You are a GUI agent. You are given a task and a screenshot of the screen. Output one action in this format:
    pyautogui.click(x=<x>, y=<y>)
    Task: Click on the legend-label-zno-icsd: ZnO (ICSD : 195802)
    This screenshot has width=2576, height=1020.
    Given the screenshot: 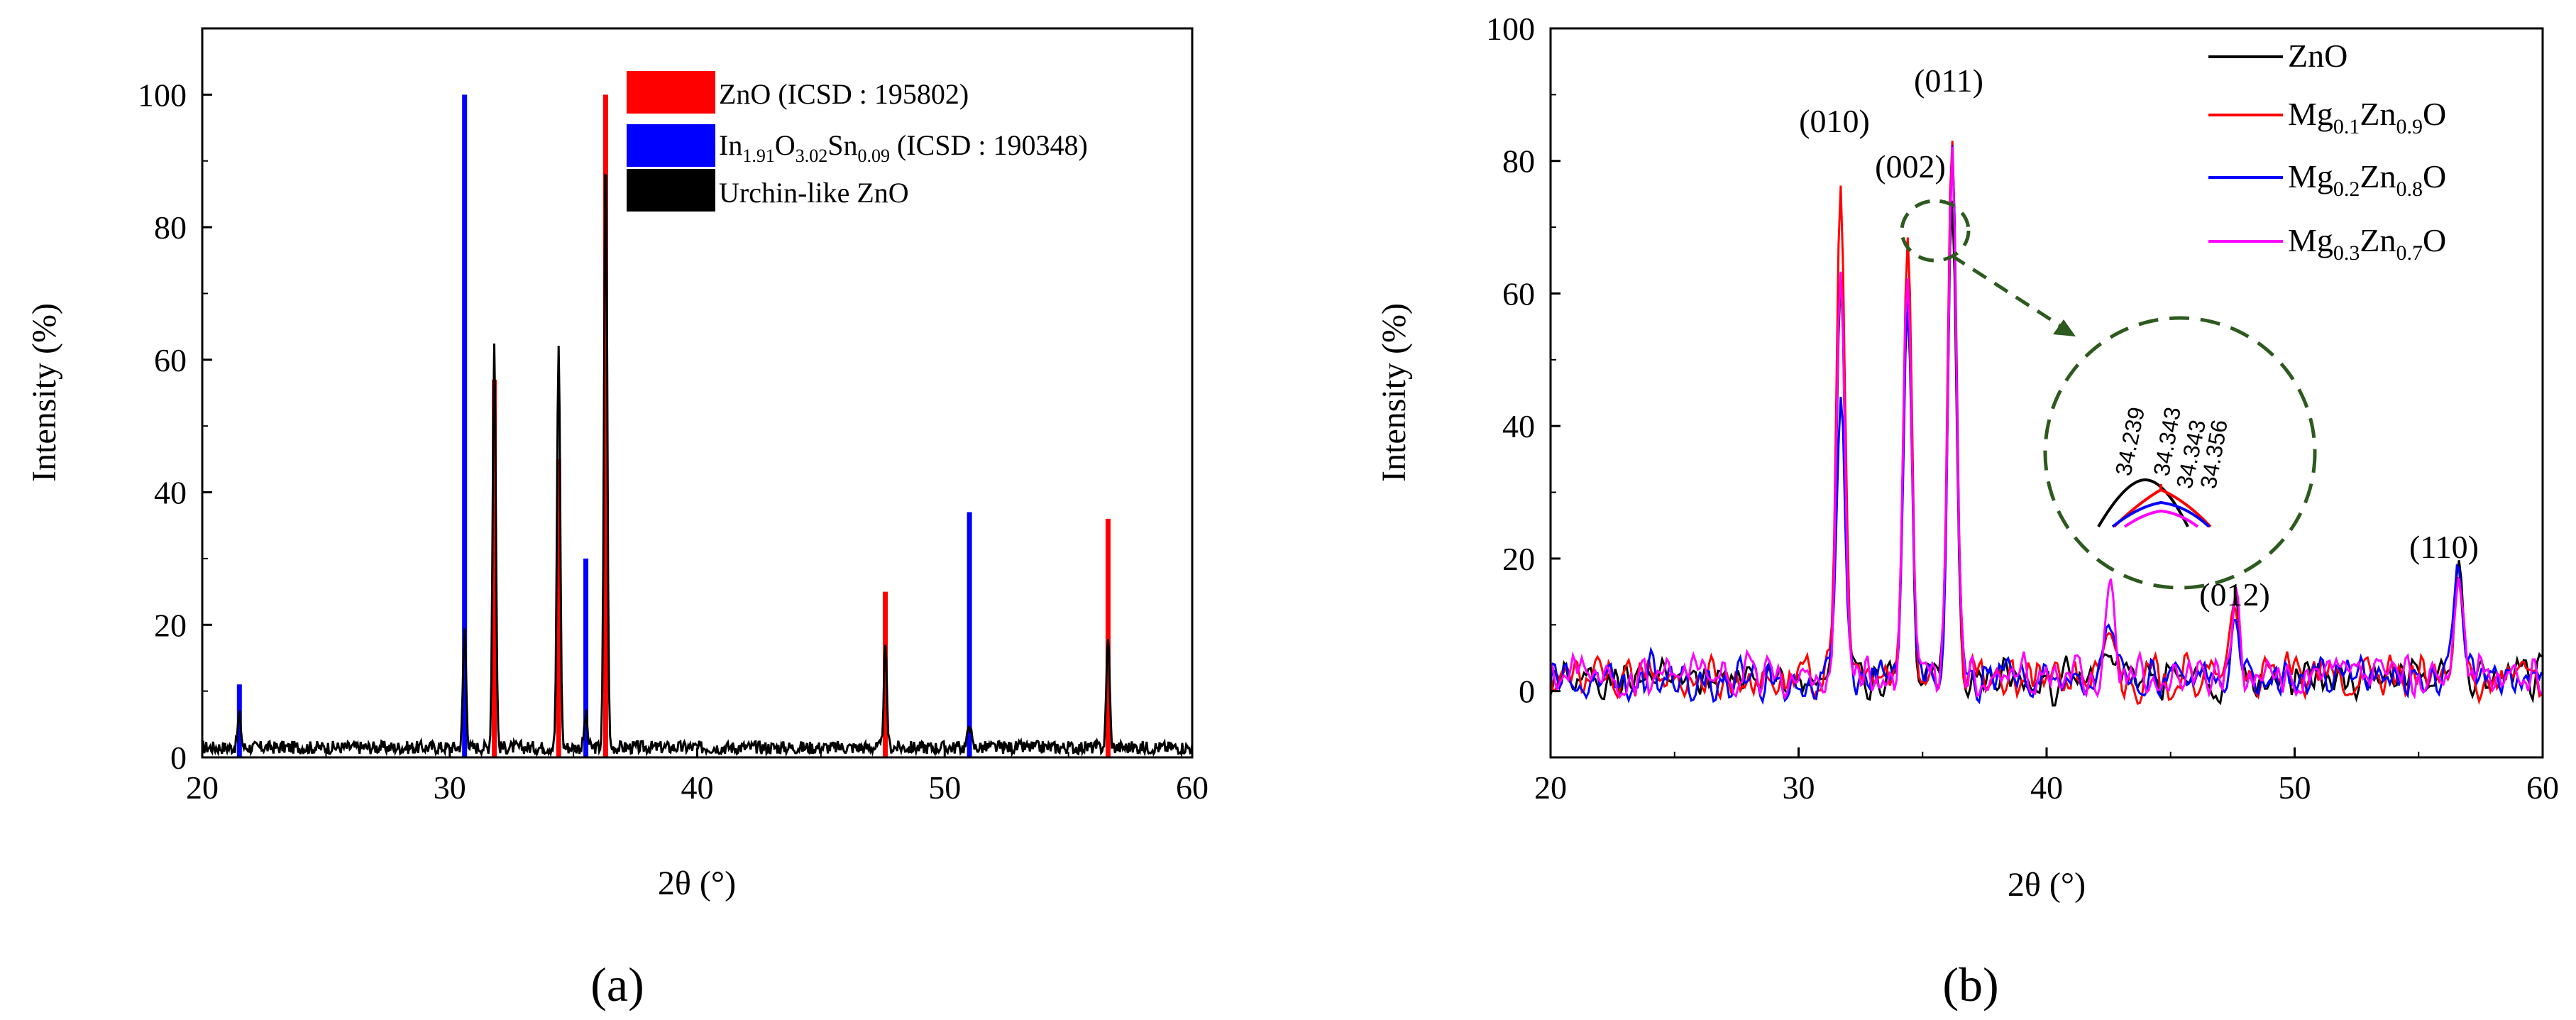 What is the action you would take?
    pyautogui.click(x=844, y=94)
    